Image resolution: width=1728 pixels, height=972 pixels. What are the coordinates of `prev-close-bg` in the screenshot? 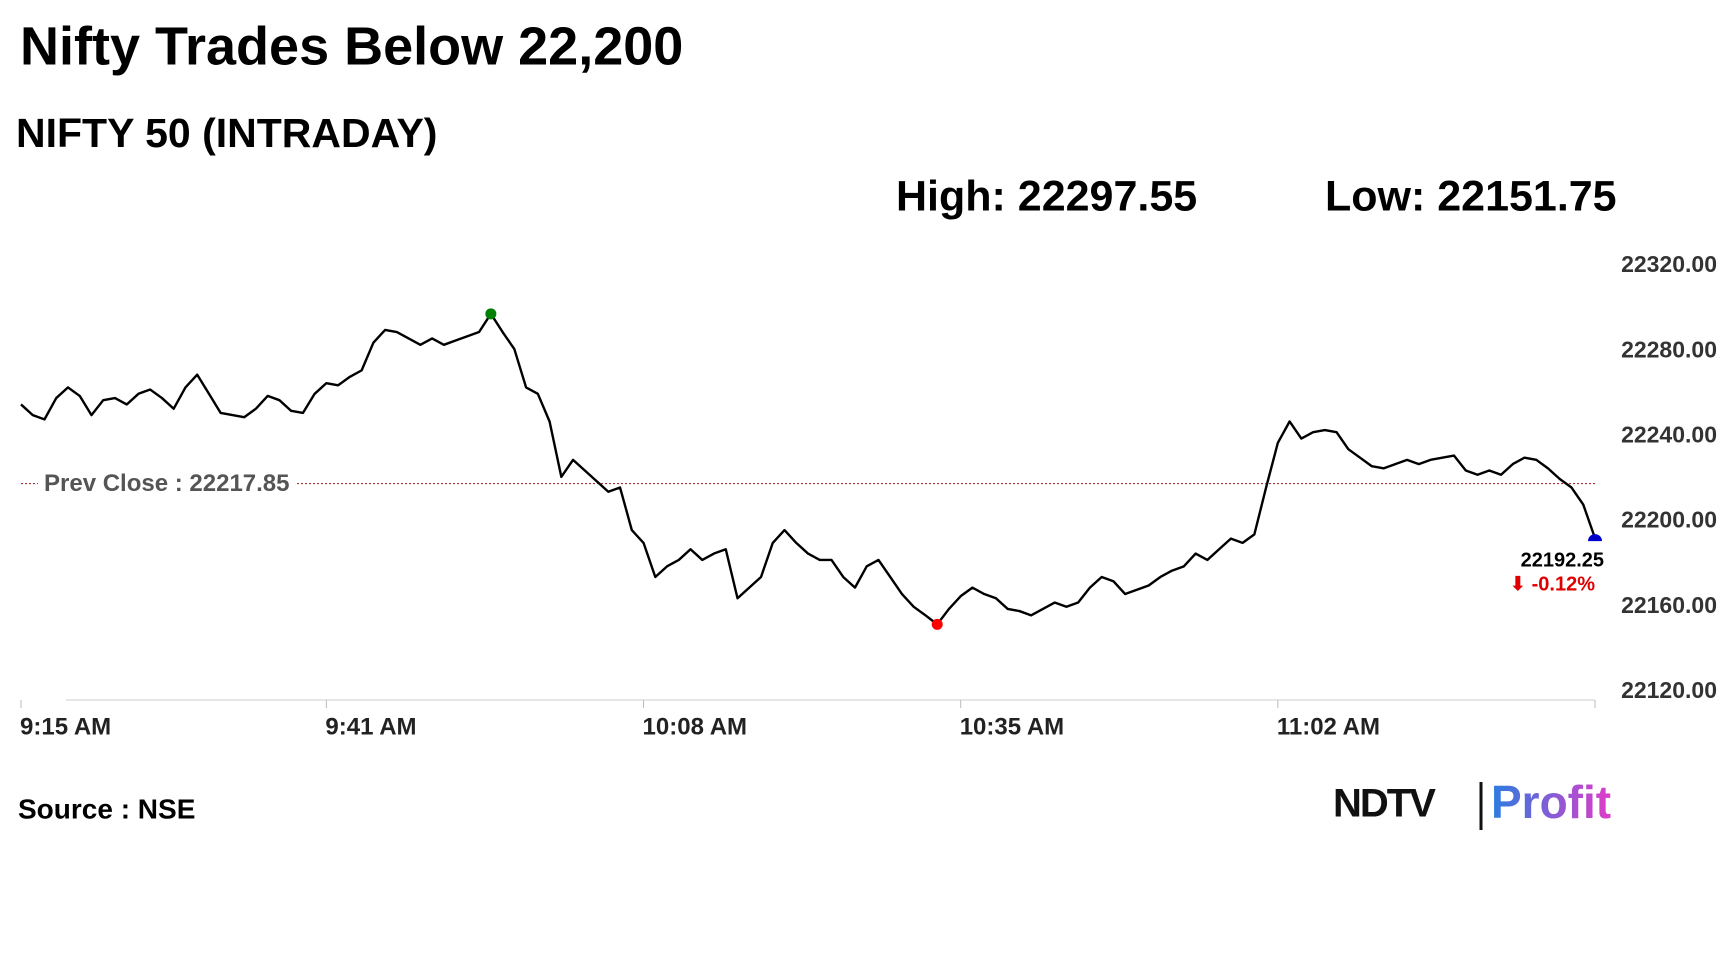 It's located at (167, 483).